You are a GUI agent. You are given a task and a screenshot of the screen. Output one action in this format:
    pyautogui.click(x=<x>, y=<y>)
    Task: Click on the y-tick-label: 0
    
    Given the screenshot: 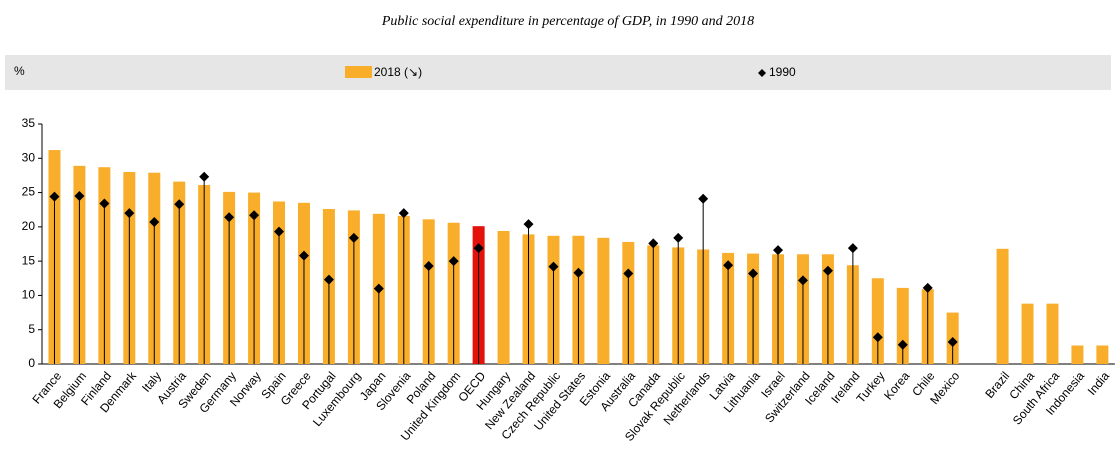 What is the action you would take?
    pyautogui.click(x=31, y=363)
    